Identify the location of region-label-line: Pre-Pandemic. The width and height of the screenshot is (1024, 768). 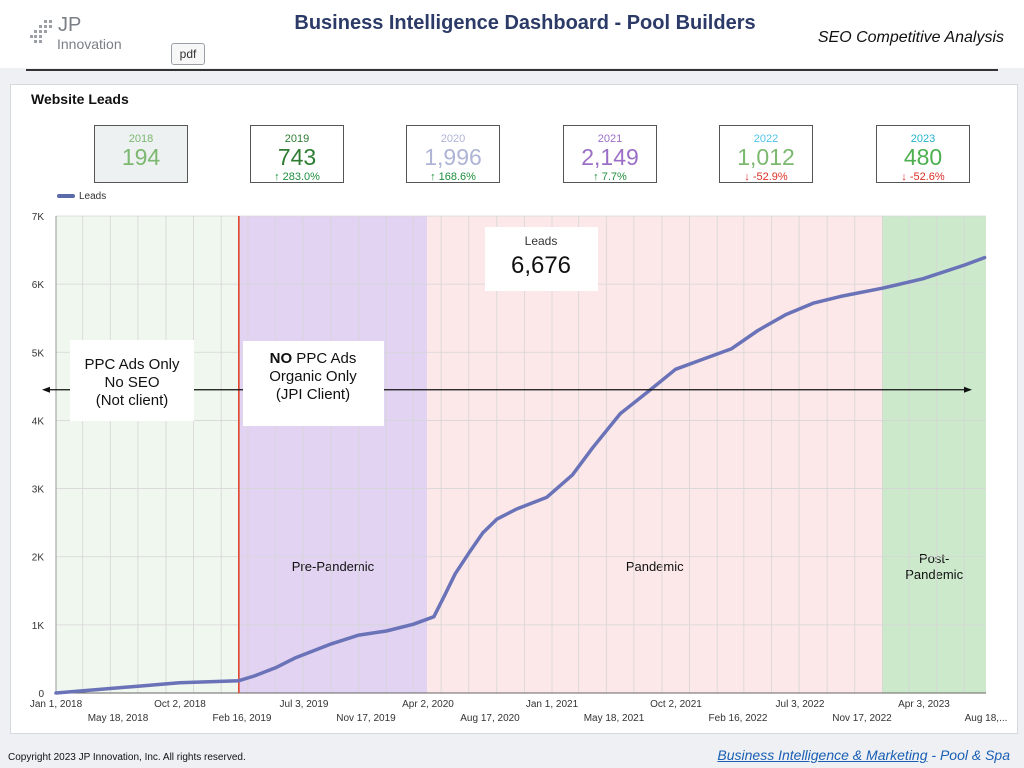
(333, 566).